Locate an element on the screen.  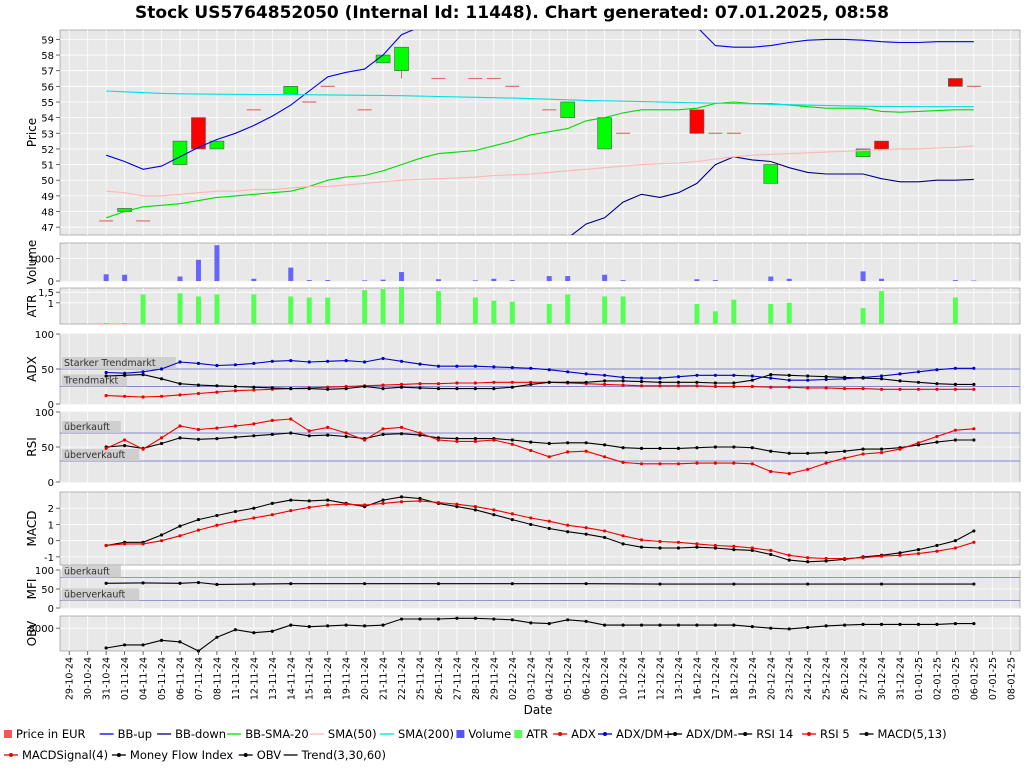
y-tick-label: 57 is located at coordinates (47, 72).